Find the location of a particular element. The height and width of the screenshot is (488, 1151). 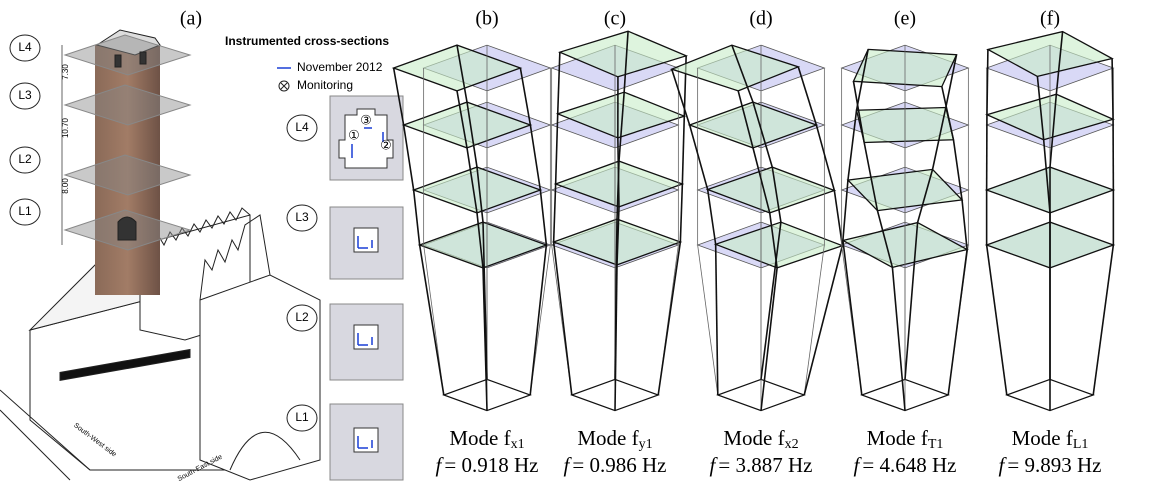

frequency-value: = 3.887 Hz is located at coordinates (765, 465).